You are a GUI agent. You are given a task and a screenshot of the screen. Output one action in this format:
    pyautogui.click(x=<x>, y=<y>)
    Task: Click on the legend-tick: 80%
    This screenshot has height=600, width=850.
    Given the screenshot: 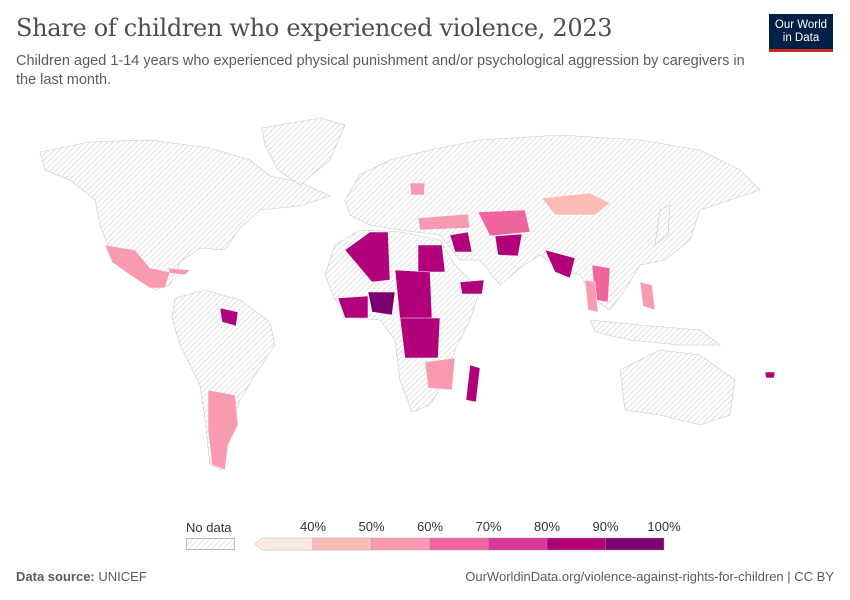 What is the action you would take?
    pyautogui.click(x=547, y=526)
    